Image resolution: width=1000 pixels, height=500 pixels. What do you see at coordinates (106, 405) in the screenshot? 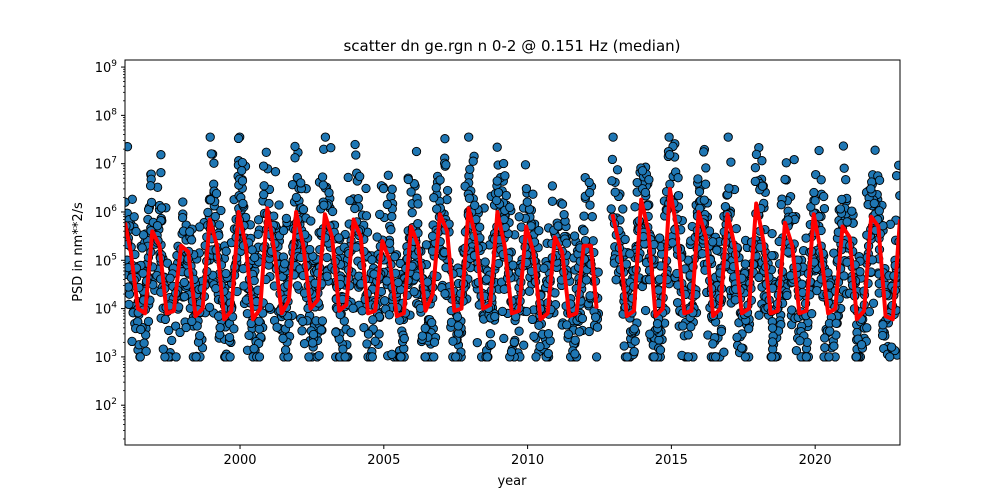
I see `y-tick-label: 102` at bounding box center [106, 405].